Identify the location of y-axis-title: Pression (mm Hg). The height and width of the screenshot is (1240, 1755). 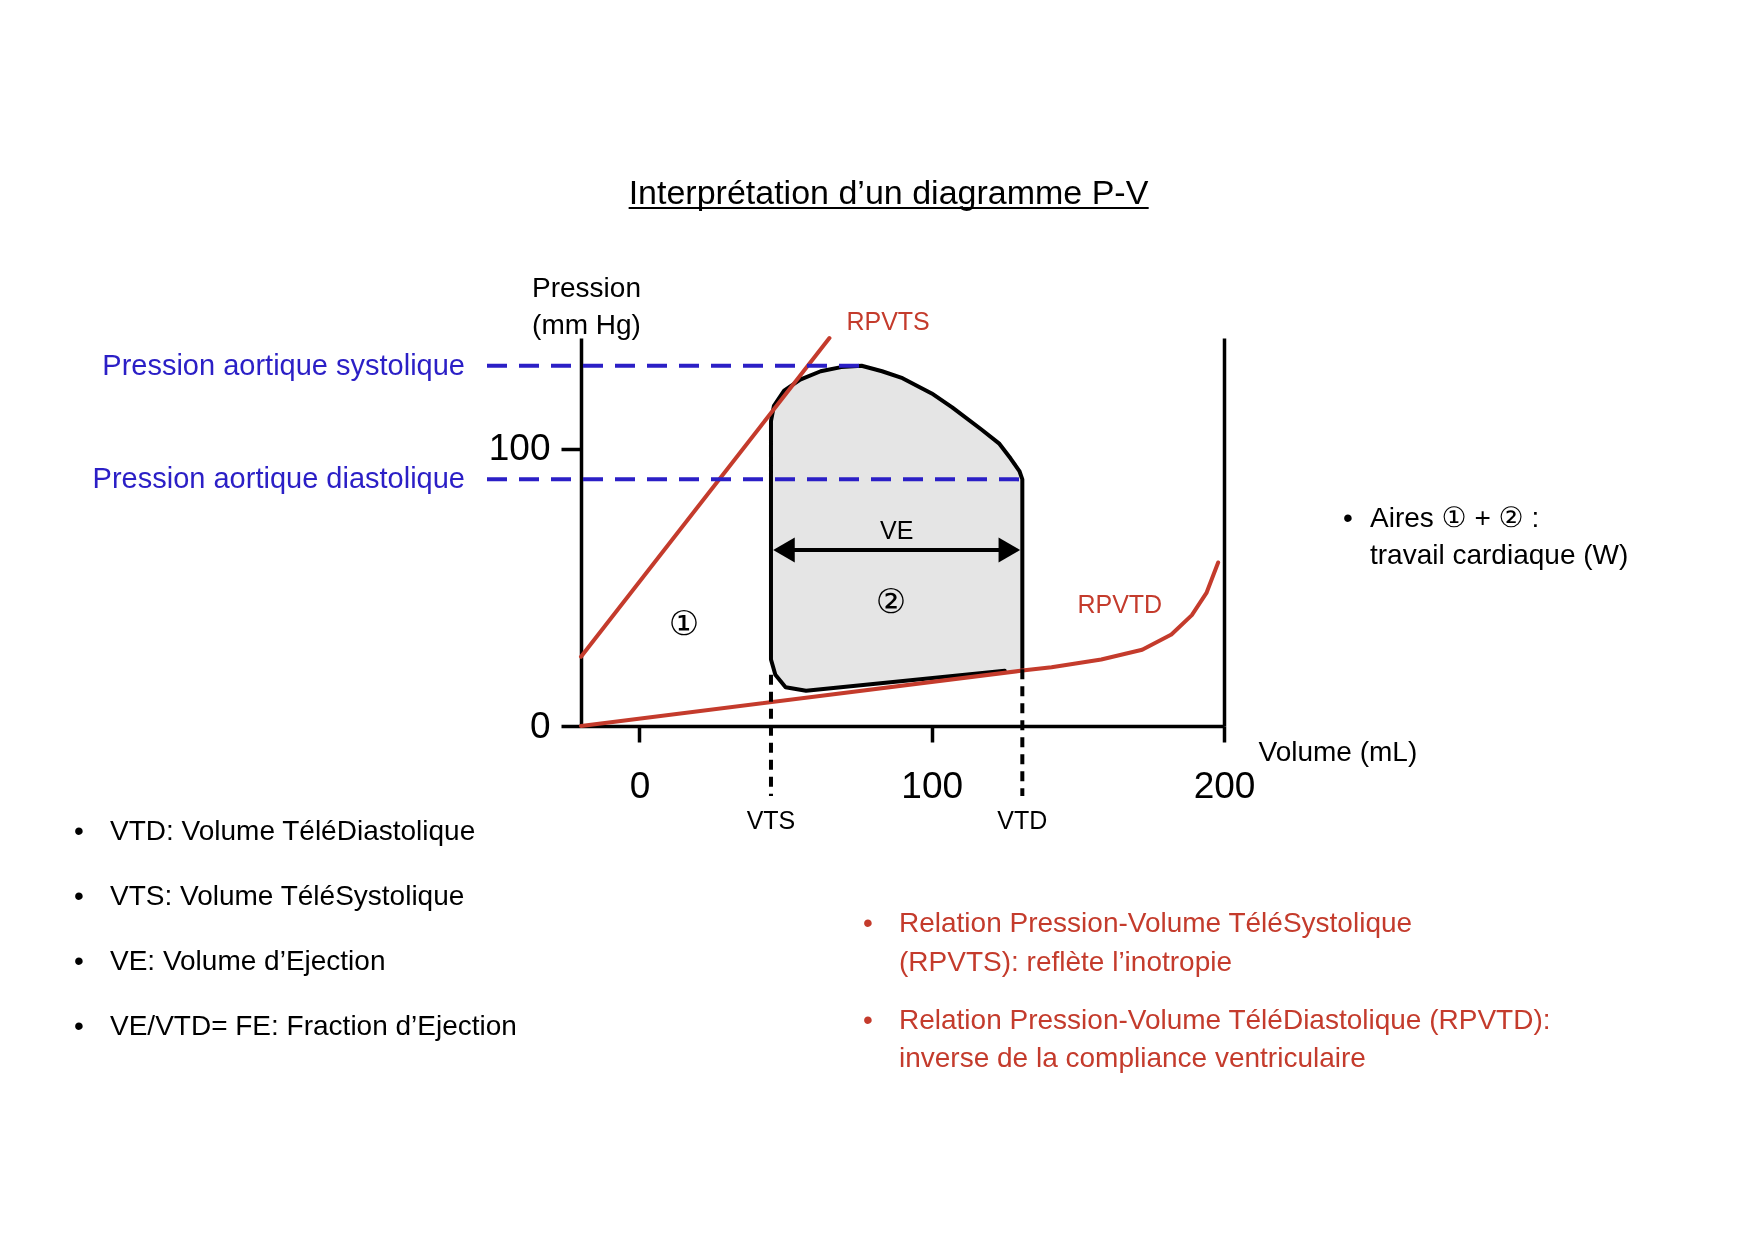
(586, 305).